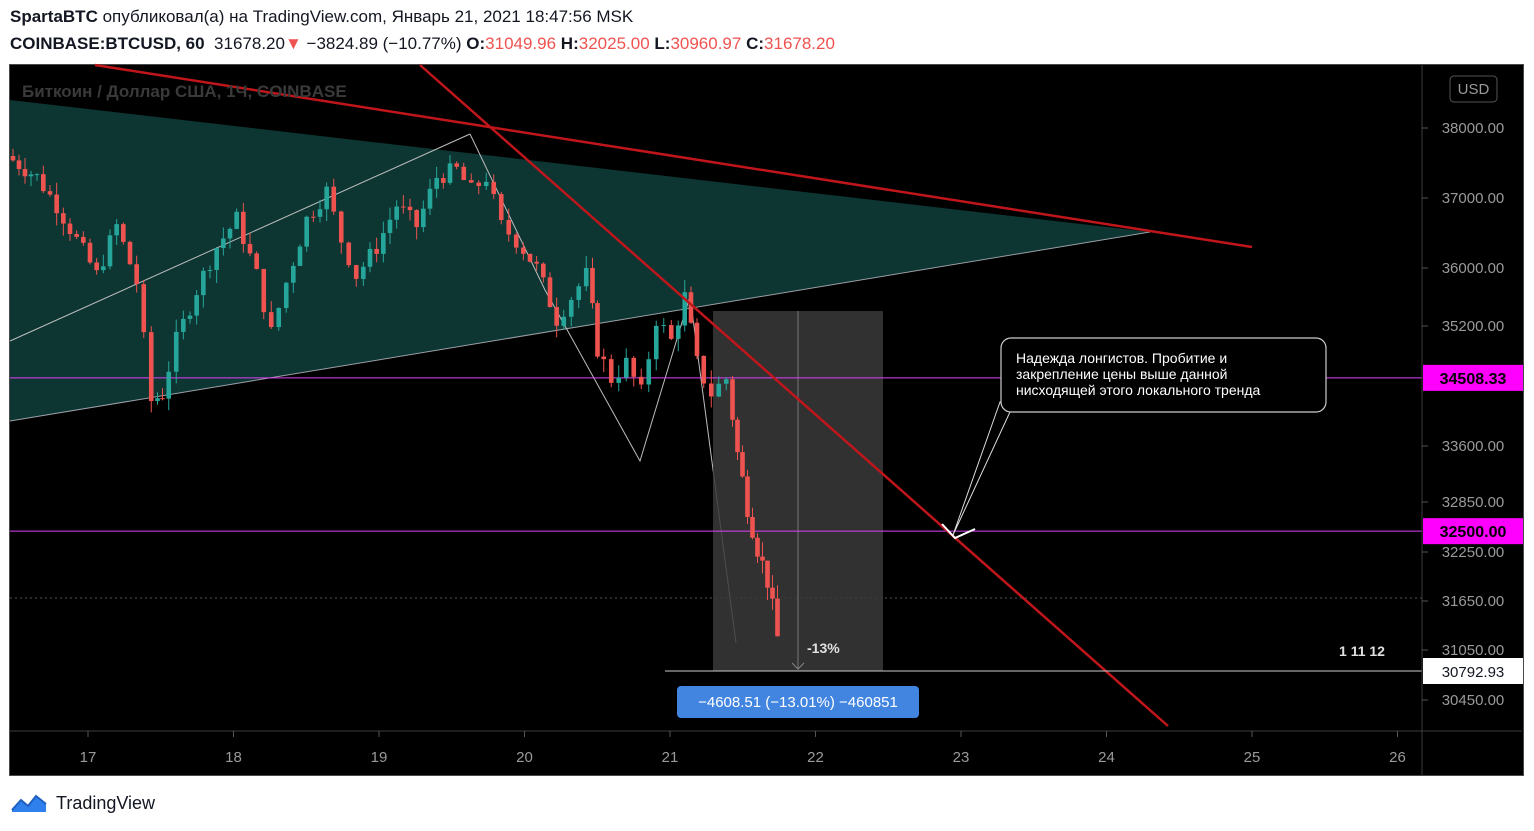 This screenshot has height=831, width=1534. I want to click on level-price-badge, so click(1473, 377).